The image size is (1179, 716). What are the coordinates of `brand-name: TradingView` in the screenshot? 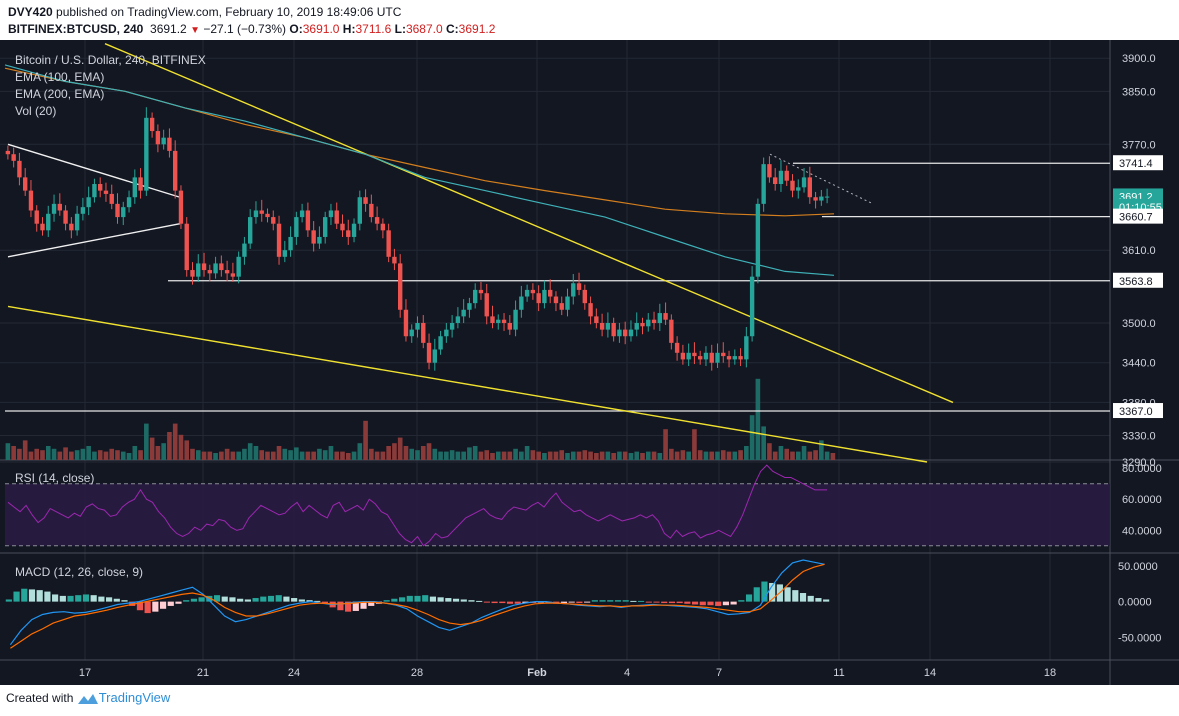 It's located at (134, 697).